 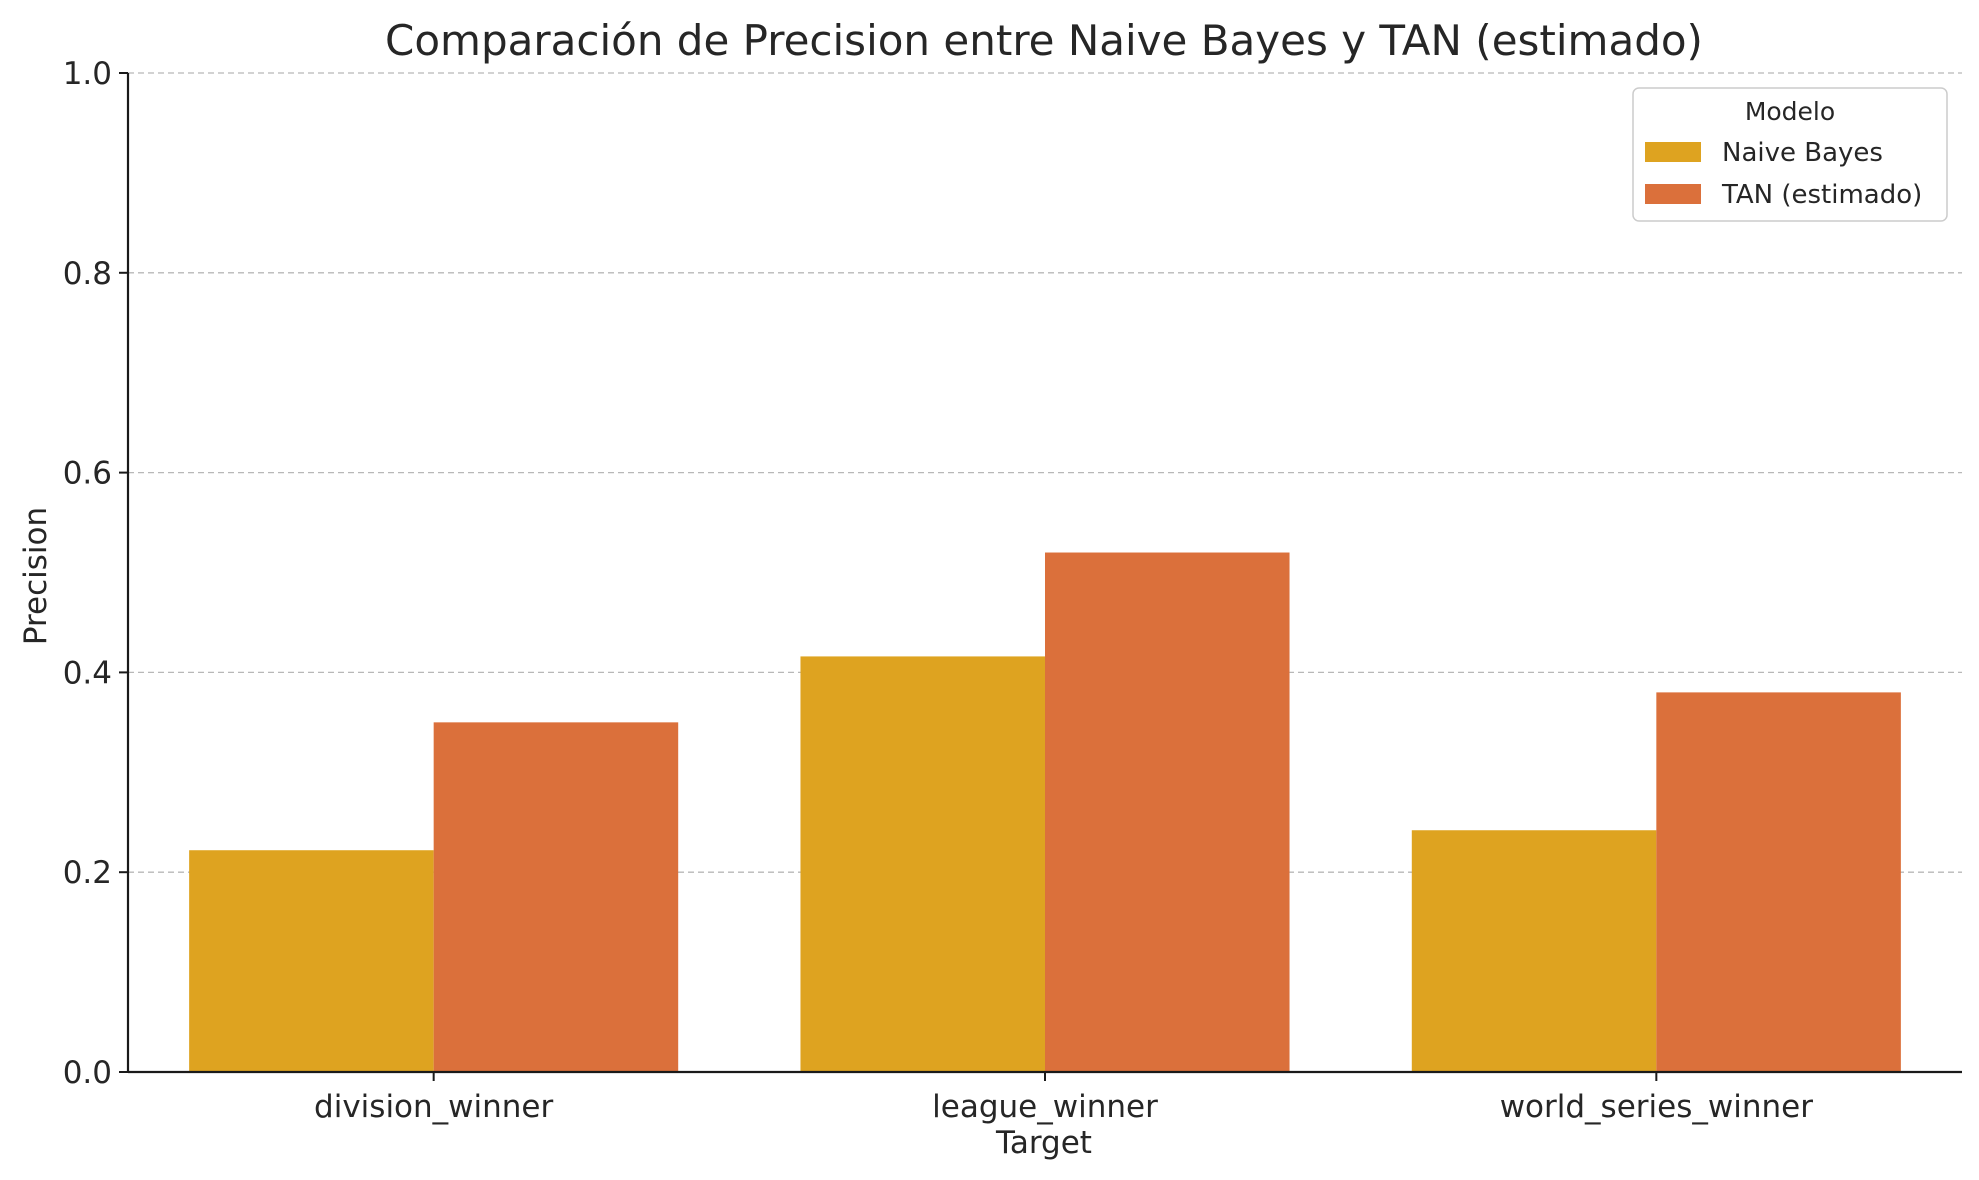 What do you see at coordinates (922, 864) in the screenshot?
I see `bar-naive-bayes-league-winner` at bounding box center [922, 864].